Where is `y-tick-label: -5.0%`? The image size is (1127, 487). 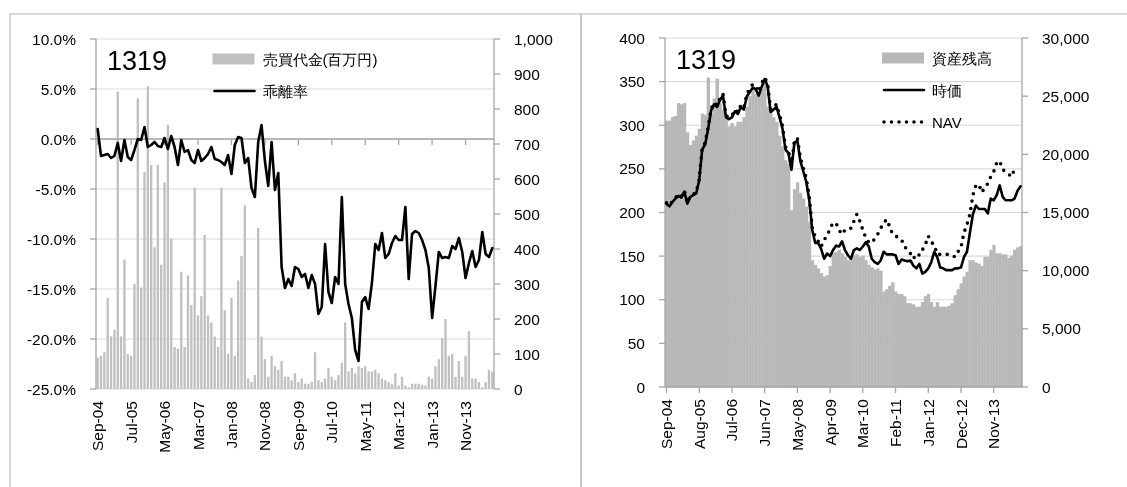 y-tick-label: -5.0% is located at coordinates (56, 189).